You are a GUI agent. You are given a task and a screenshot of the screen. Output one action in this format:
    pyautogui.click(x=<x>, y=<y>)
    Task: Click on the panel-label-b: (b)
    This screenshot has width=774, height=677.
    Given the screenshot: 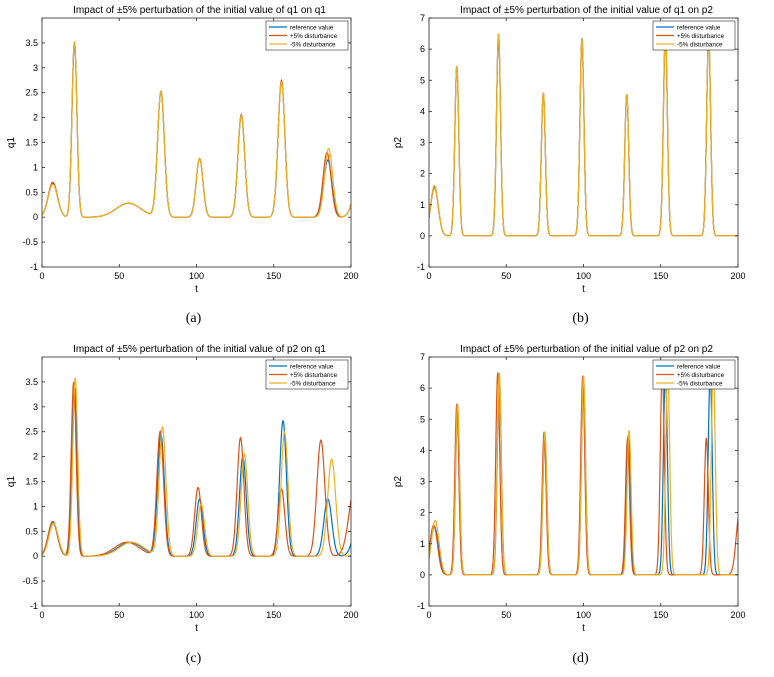 What is the action you would take?
    pyautogui.click(x=580, y=318)
    